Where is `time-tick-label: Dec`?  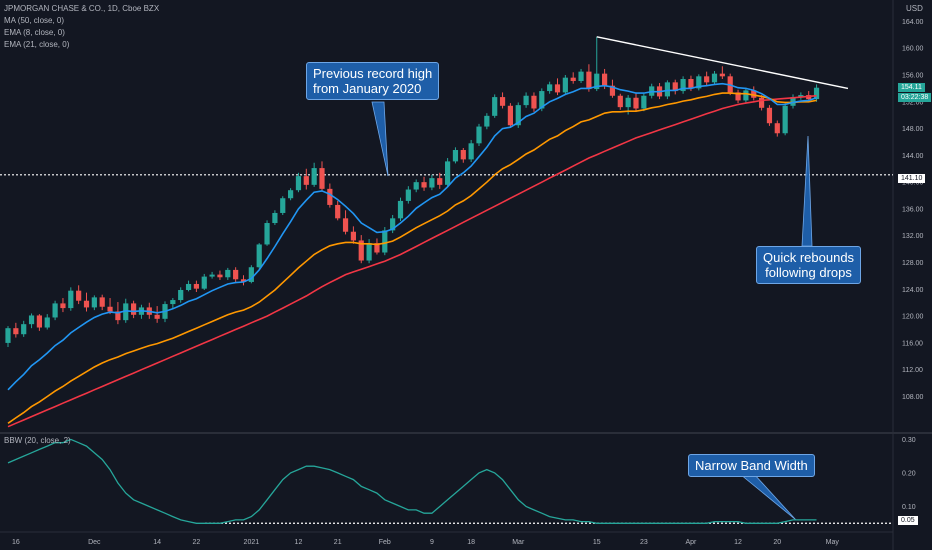 time-tick-label: Dec is located at coordinates (94, 542).